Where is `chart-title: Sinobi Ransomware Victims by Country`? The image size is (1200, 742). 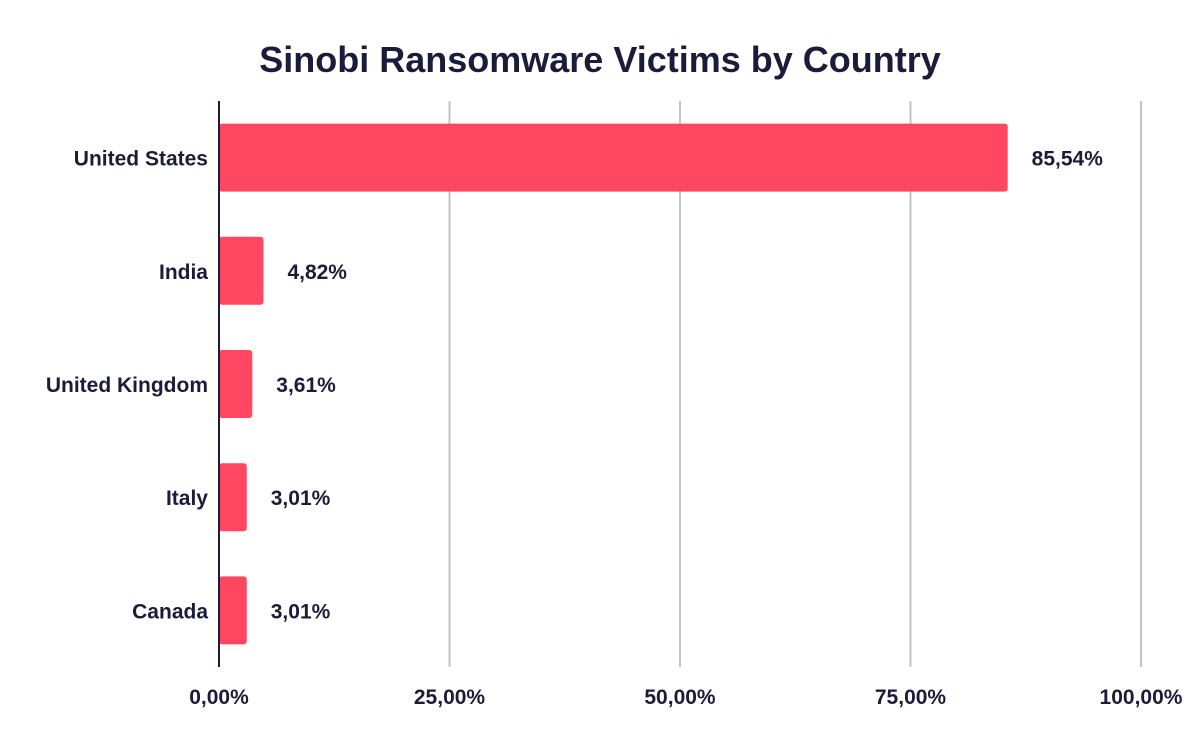
chart-title: Sinobi Ransomware Victims by Country is located at coordinates (600, 59).